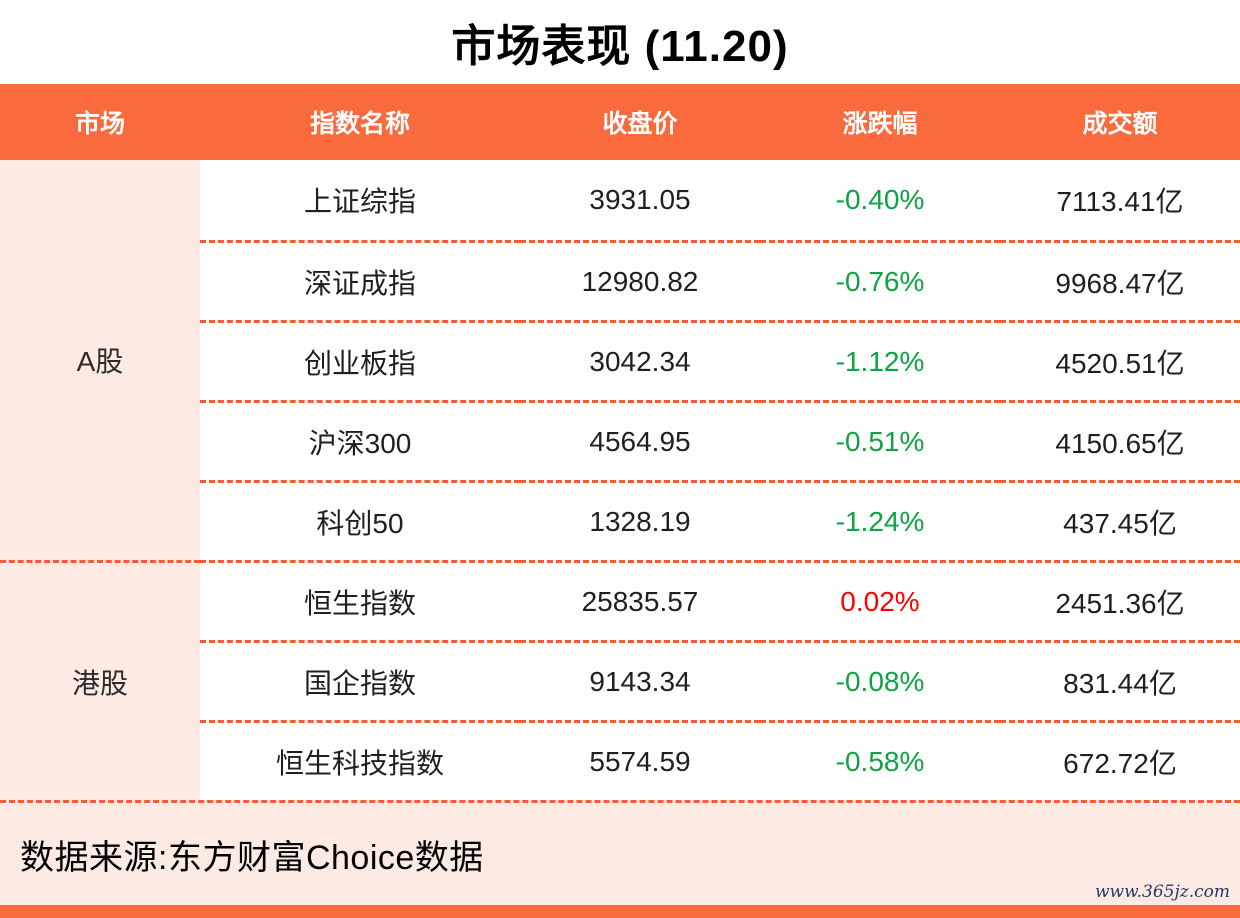 The height and width of the screenshot is (918, 1240). Describe the element at coordinates (880, 280) in the screenshot. I see `change-percent-cell: -0.76%` at that location.